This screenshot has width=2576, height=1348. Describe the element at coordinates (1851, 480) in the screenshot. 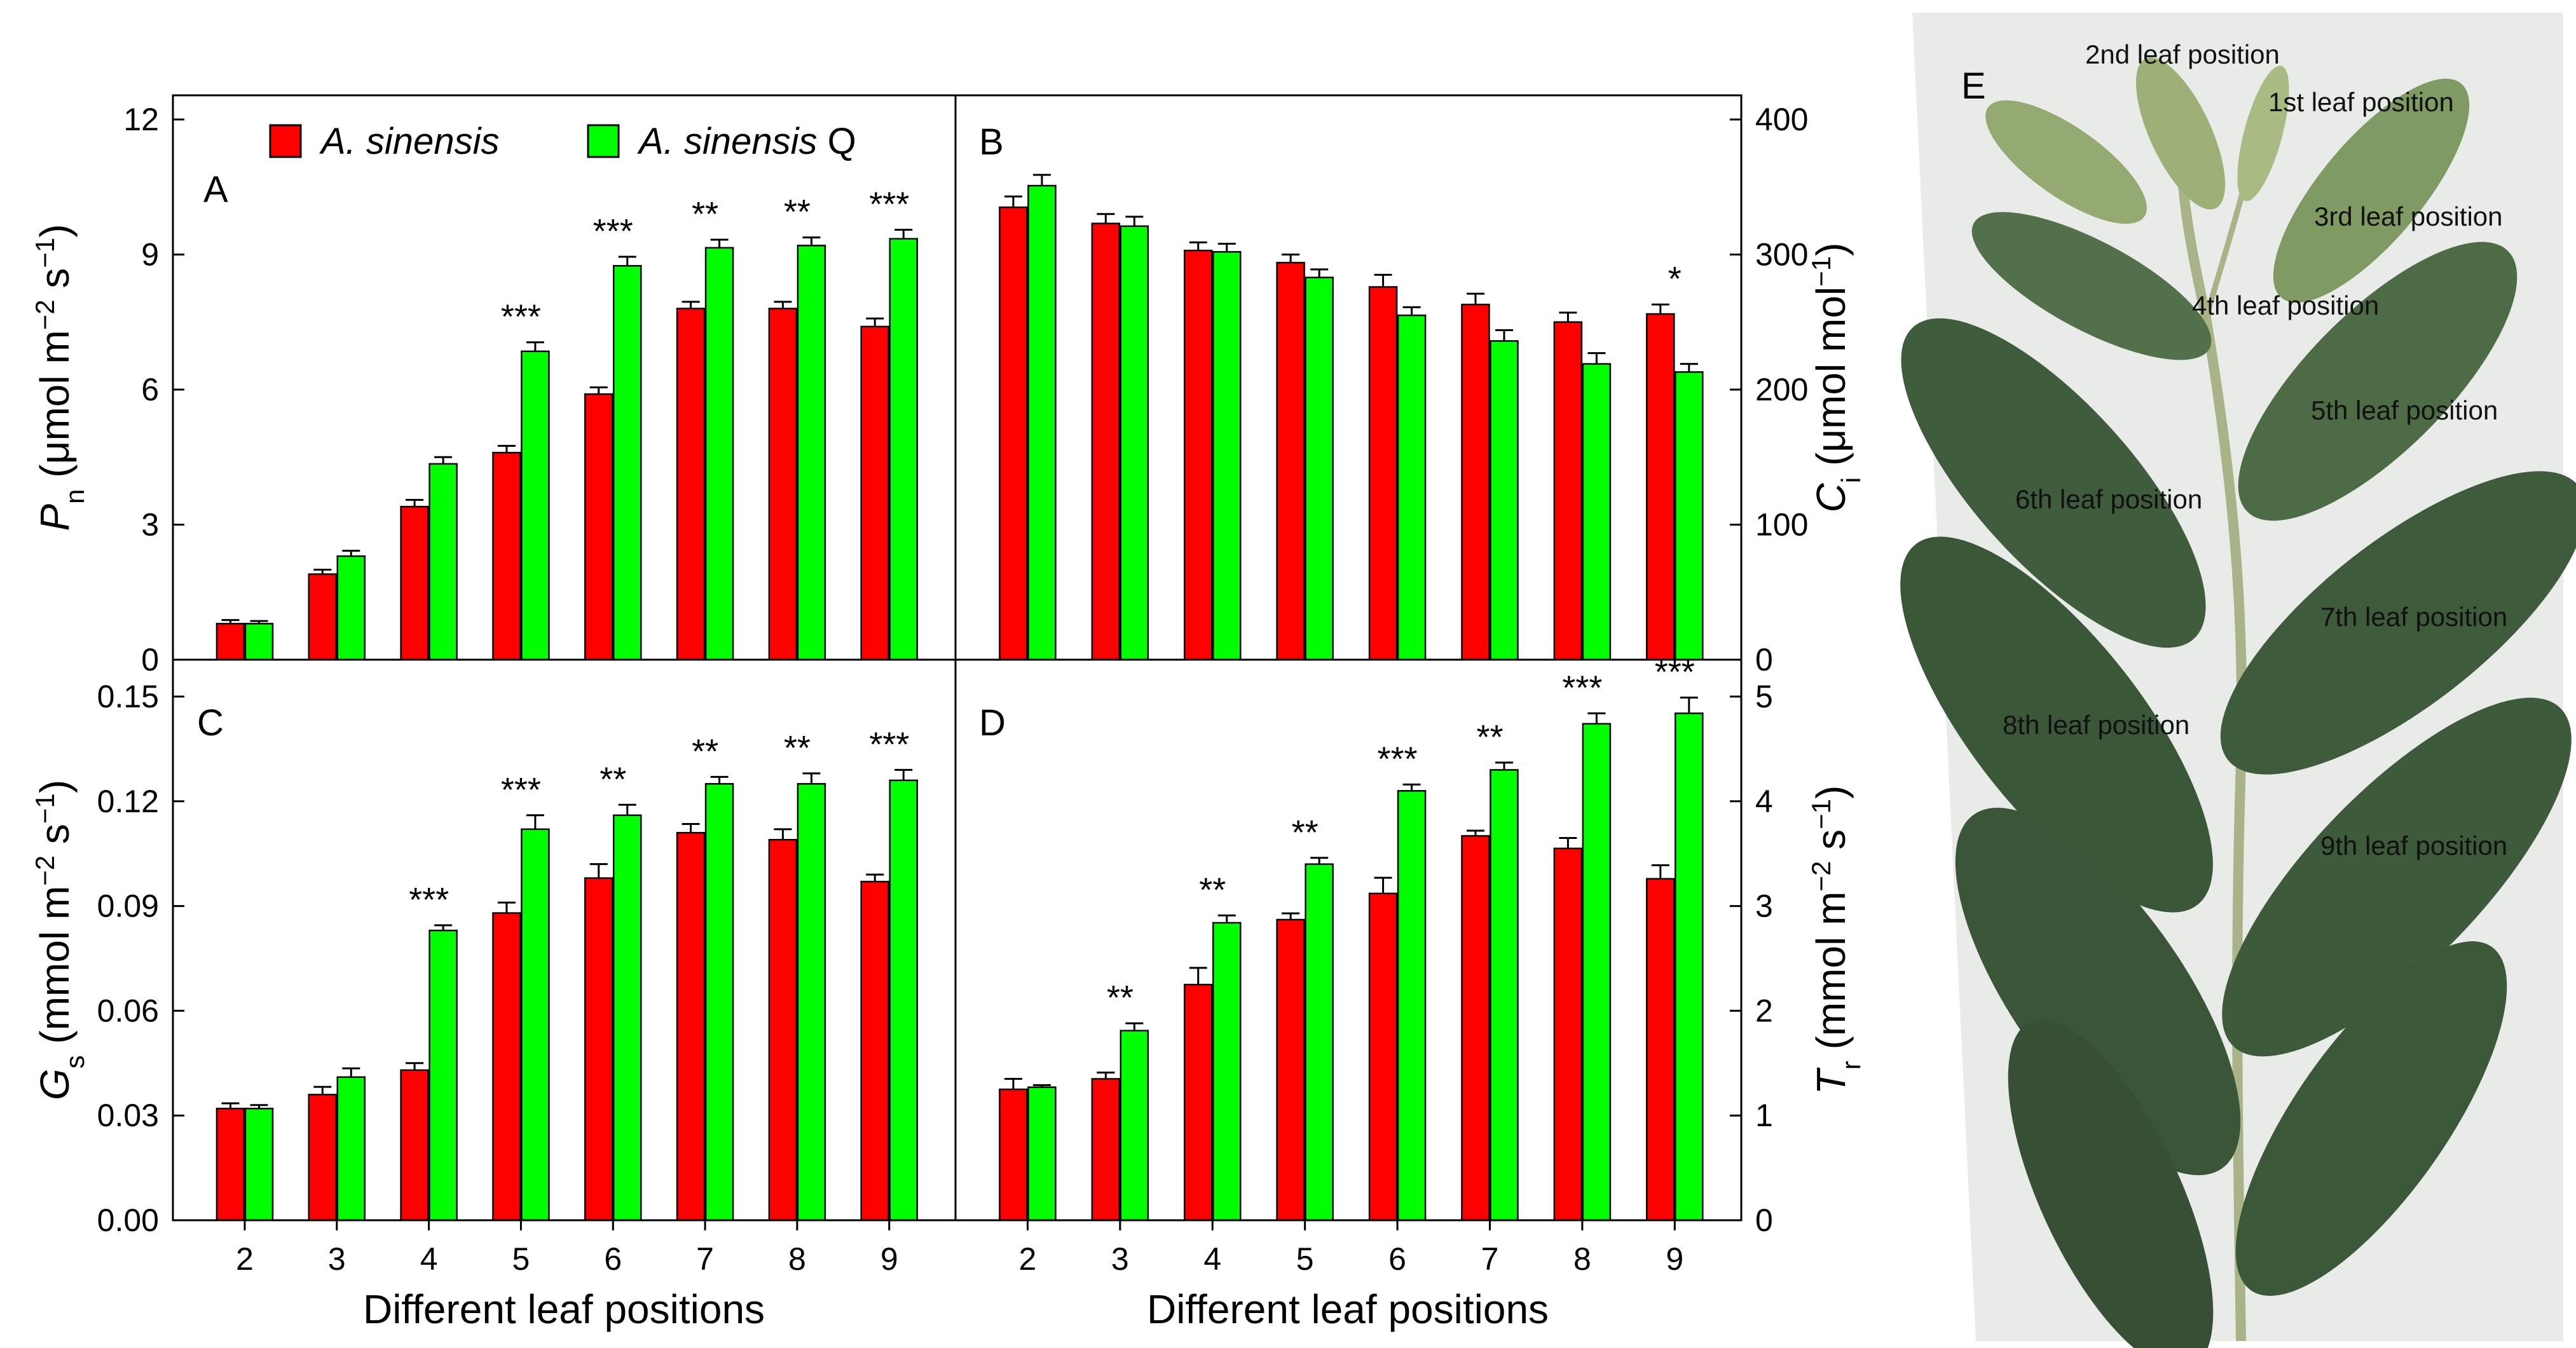

I see `y-axis-label-part-B-1: i` at that location.